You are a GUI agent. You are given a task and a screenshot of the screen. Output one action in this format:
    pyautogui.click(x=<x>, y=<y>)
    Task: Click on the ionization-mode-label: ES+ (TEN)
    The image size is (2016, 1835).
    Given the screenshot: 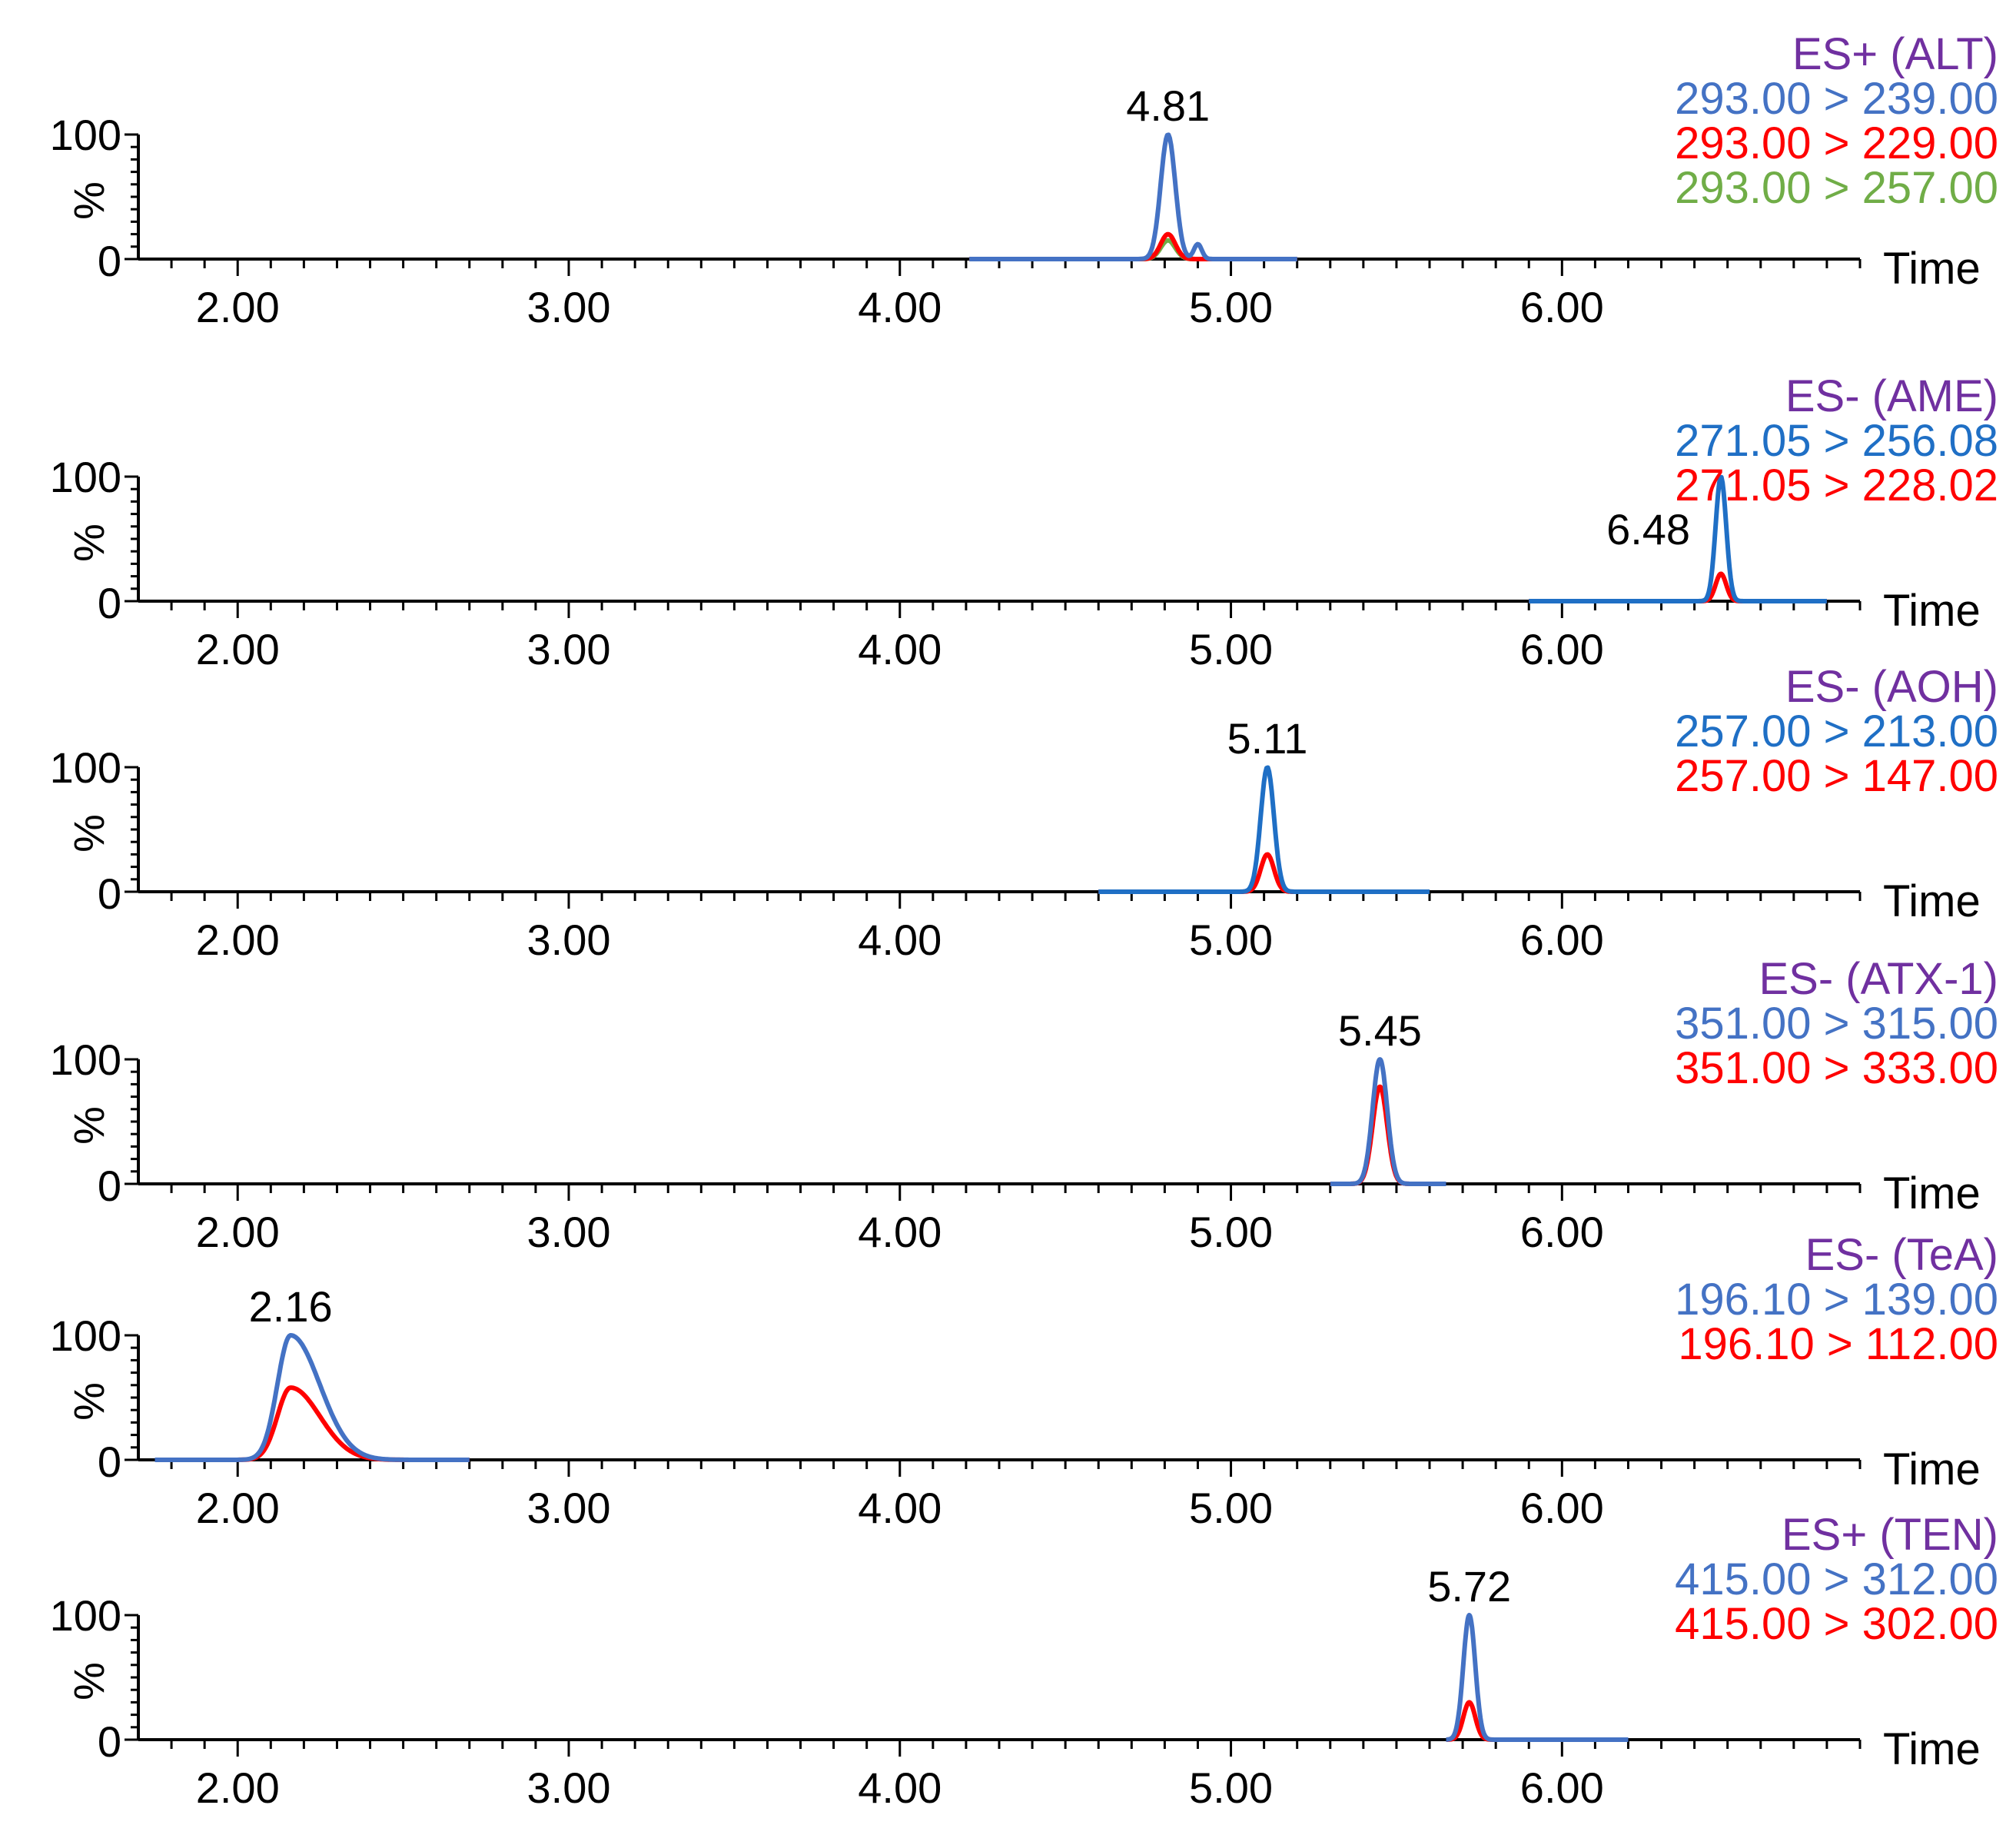 What is the action you would take?
    pyautogui.click(x=1890, y=1535)
    